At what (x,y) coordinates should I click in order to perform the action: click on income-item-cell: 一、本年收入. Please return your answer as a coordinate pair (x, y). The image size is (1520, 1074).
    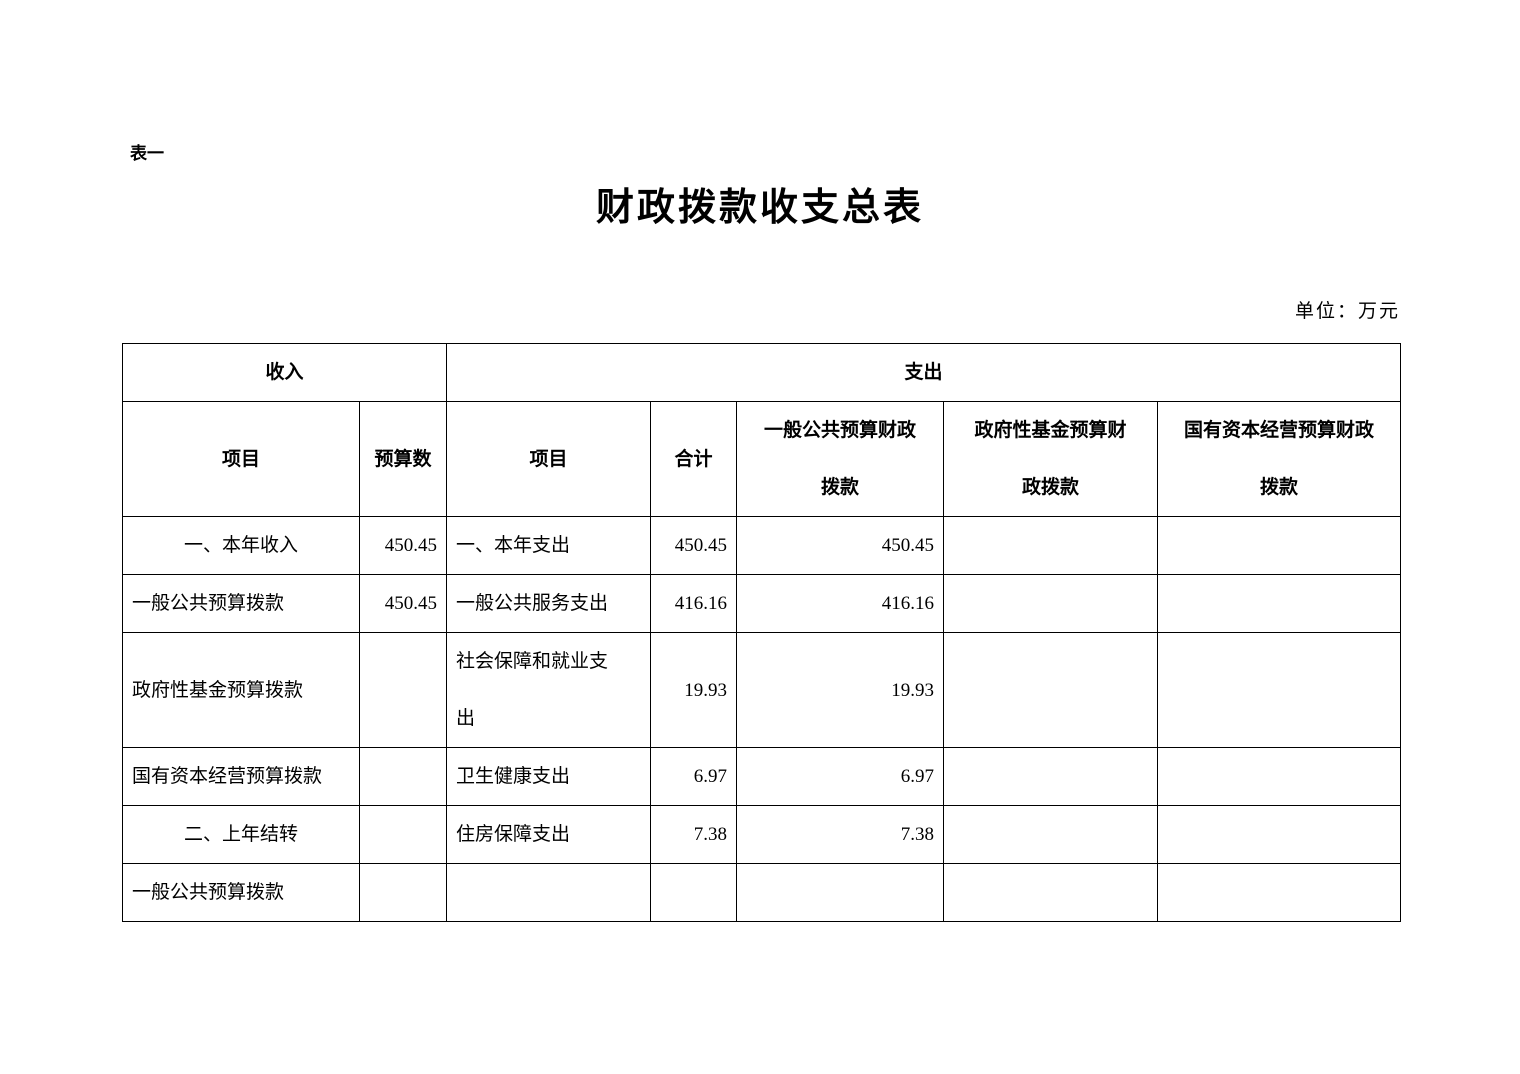
    Looking at the image, I should click on (241, 545).